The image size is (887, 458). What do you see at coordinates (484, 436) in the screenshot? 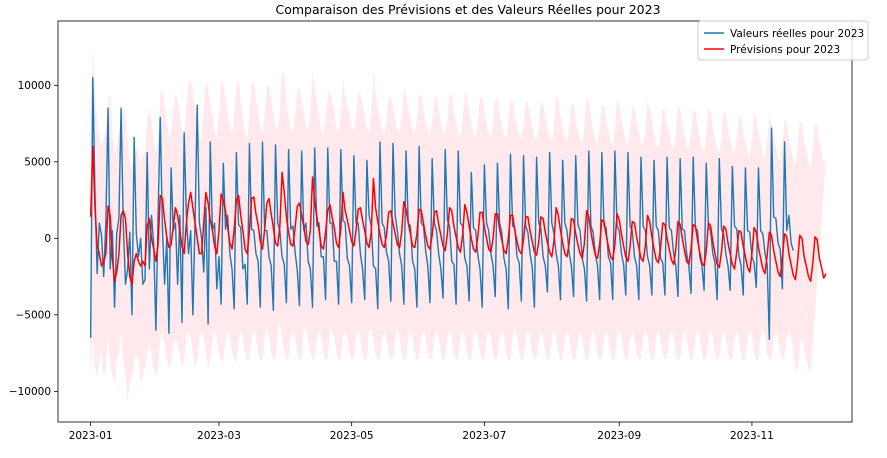
I see `x-tick-label: 2023-07` at bounding box center [484, 436].